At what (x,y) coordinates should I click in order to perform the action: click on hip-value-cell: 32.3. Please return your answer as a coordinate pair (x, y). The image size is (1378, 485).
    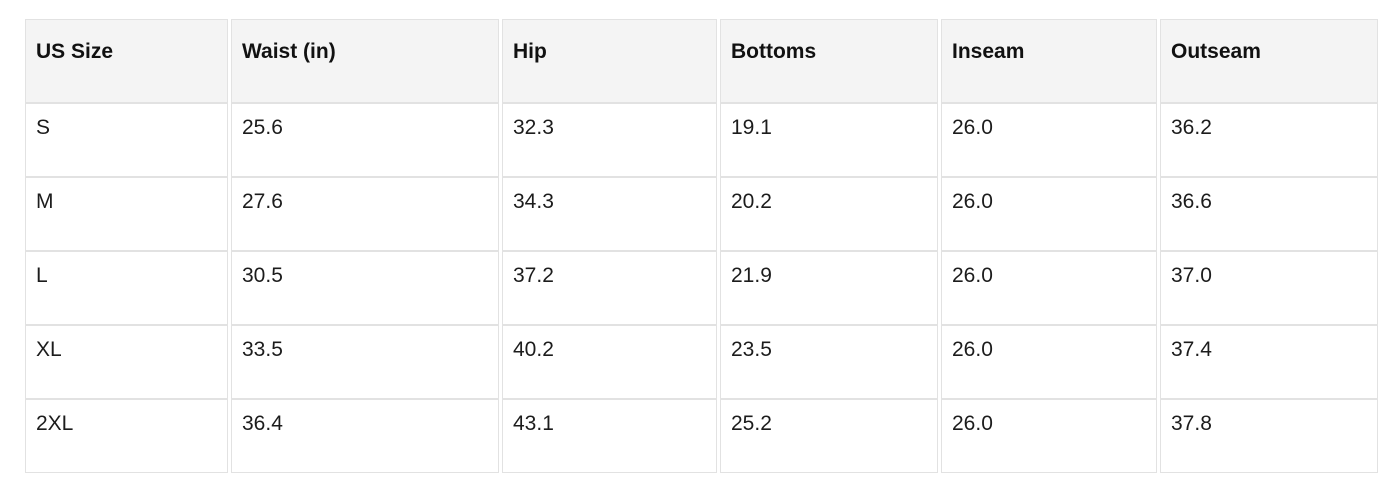
    Looking at the image, I should click on (609, 140).